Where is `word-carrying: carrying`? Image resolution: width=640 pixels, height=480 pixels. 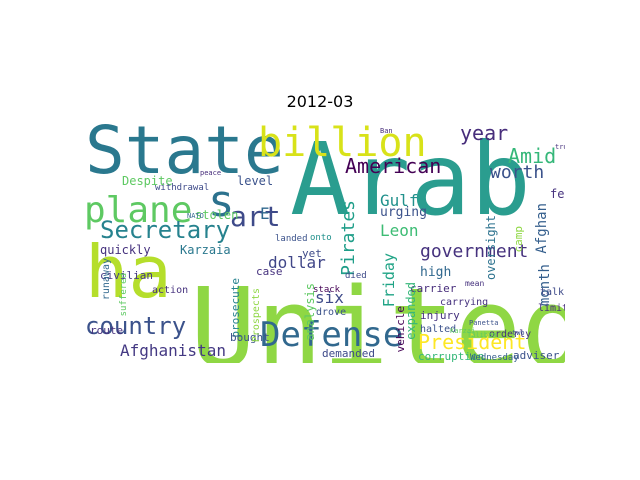
word-carrying: carrying is located at coordinates (464, 302).